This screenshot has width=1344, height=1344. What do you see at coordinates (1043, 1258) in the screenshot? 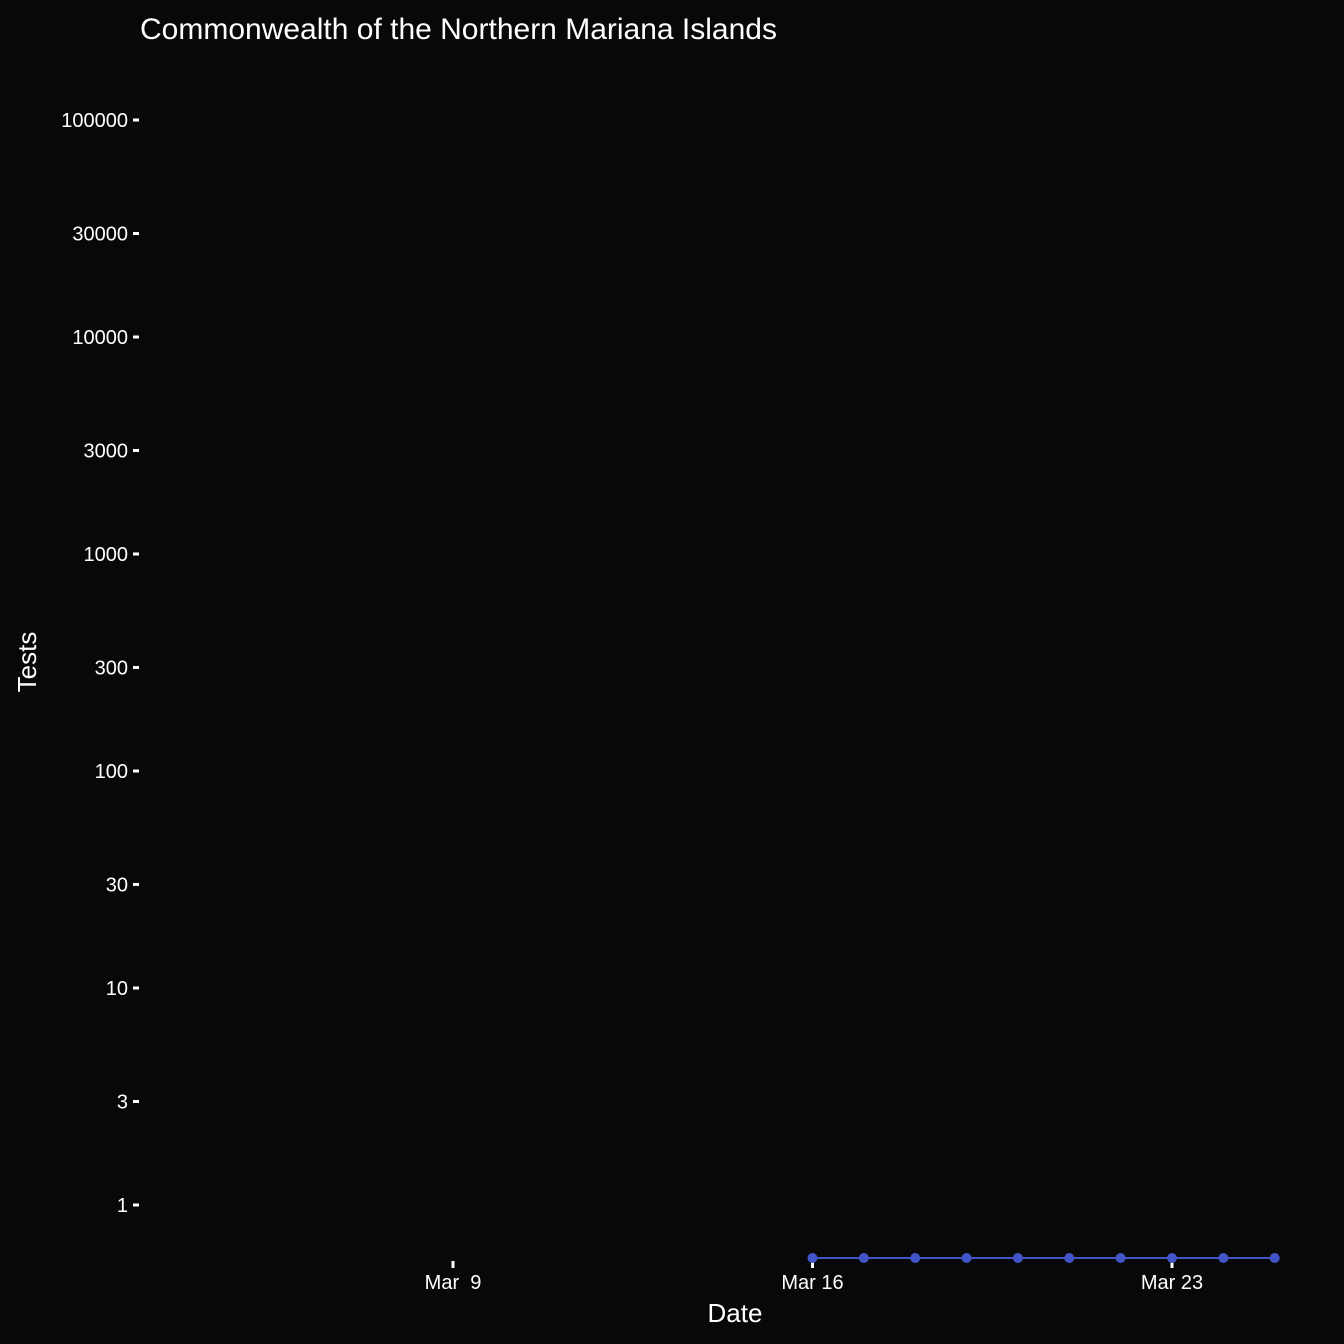
I see `plot-area` at bounding box center [1043, 1258].